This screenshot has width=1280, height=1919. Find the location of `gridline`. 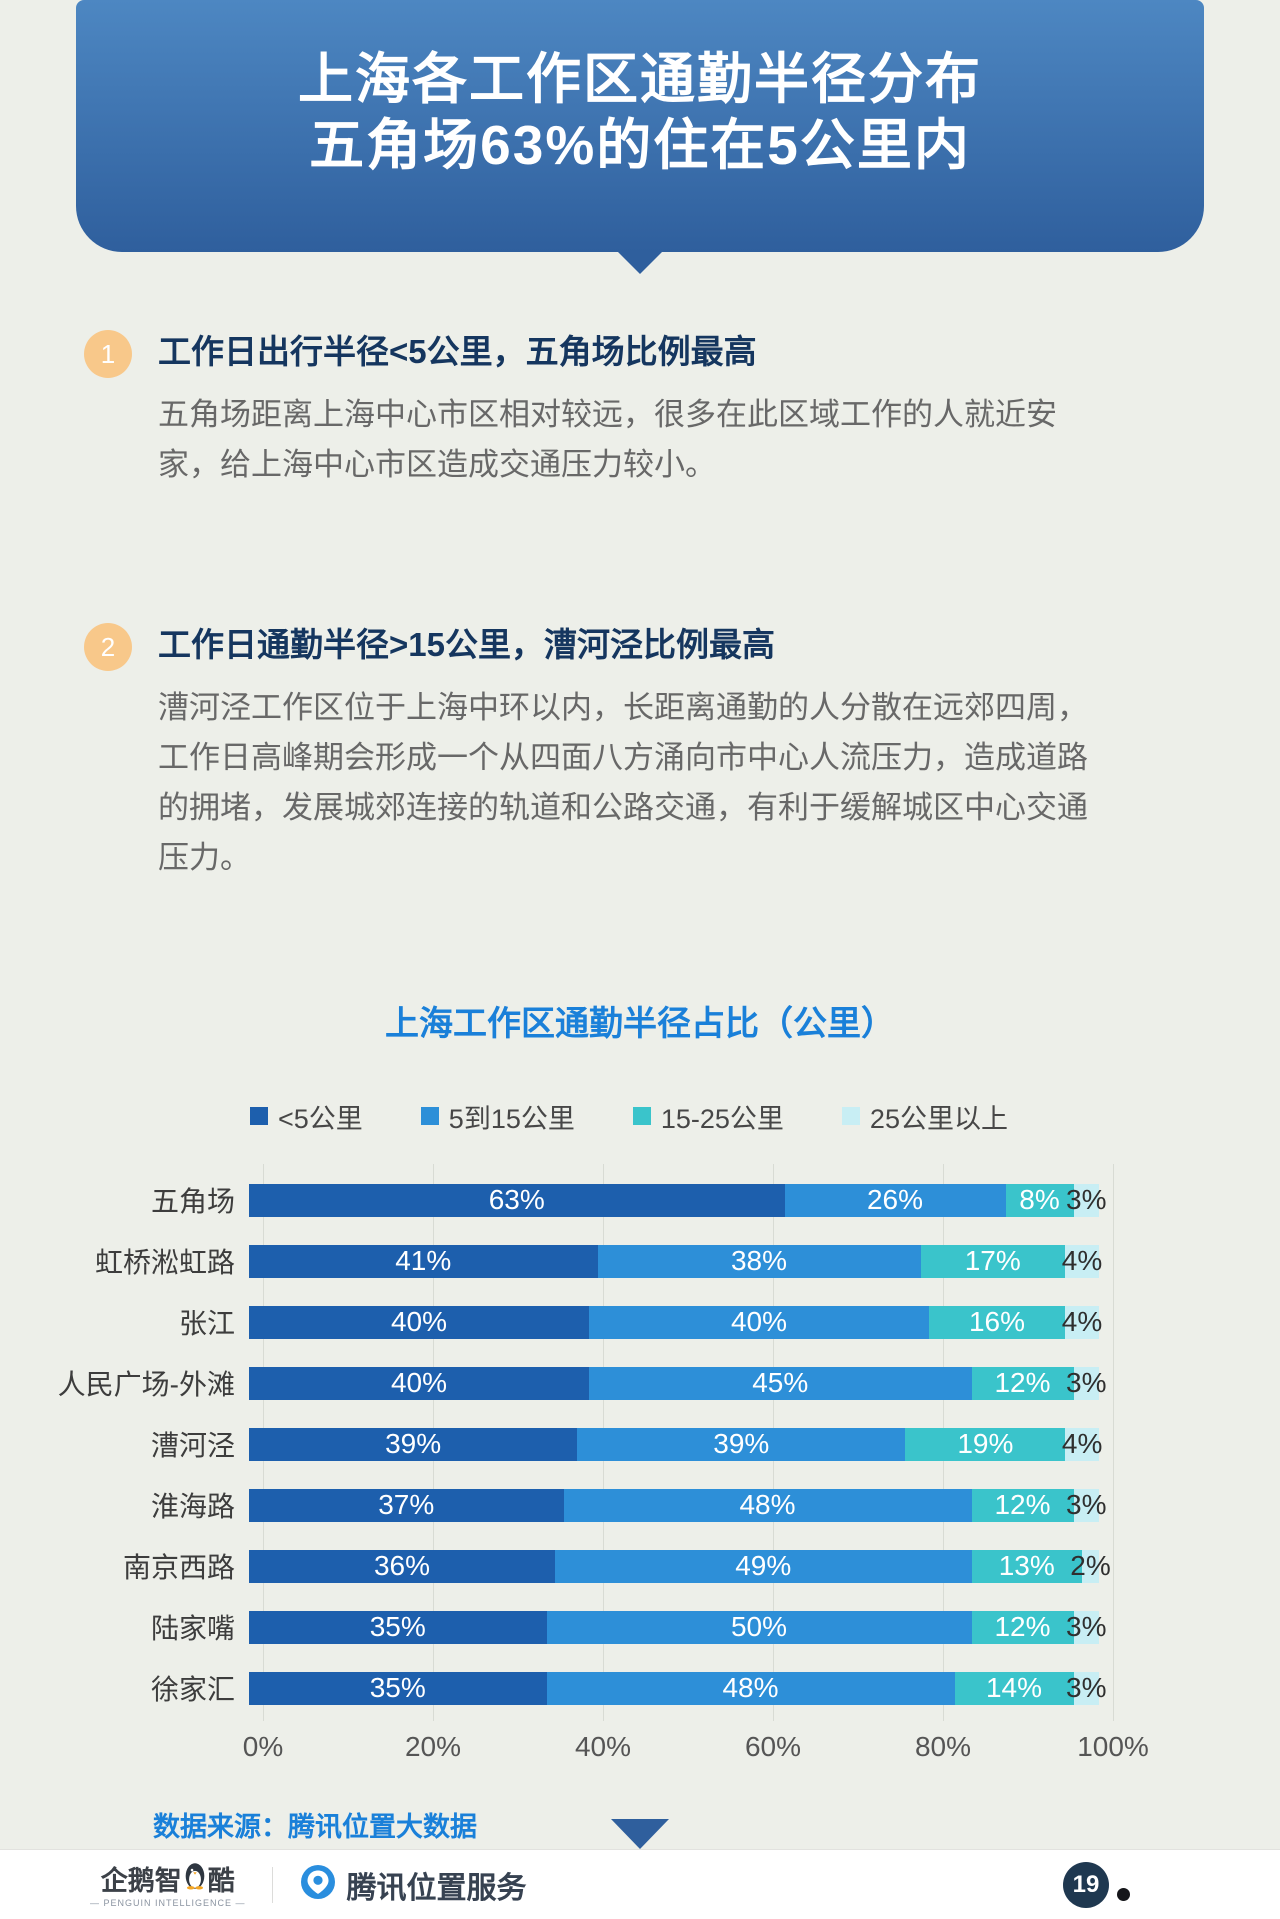

gridline is located at coordinates (1113, 1442).